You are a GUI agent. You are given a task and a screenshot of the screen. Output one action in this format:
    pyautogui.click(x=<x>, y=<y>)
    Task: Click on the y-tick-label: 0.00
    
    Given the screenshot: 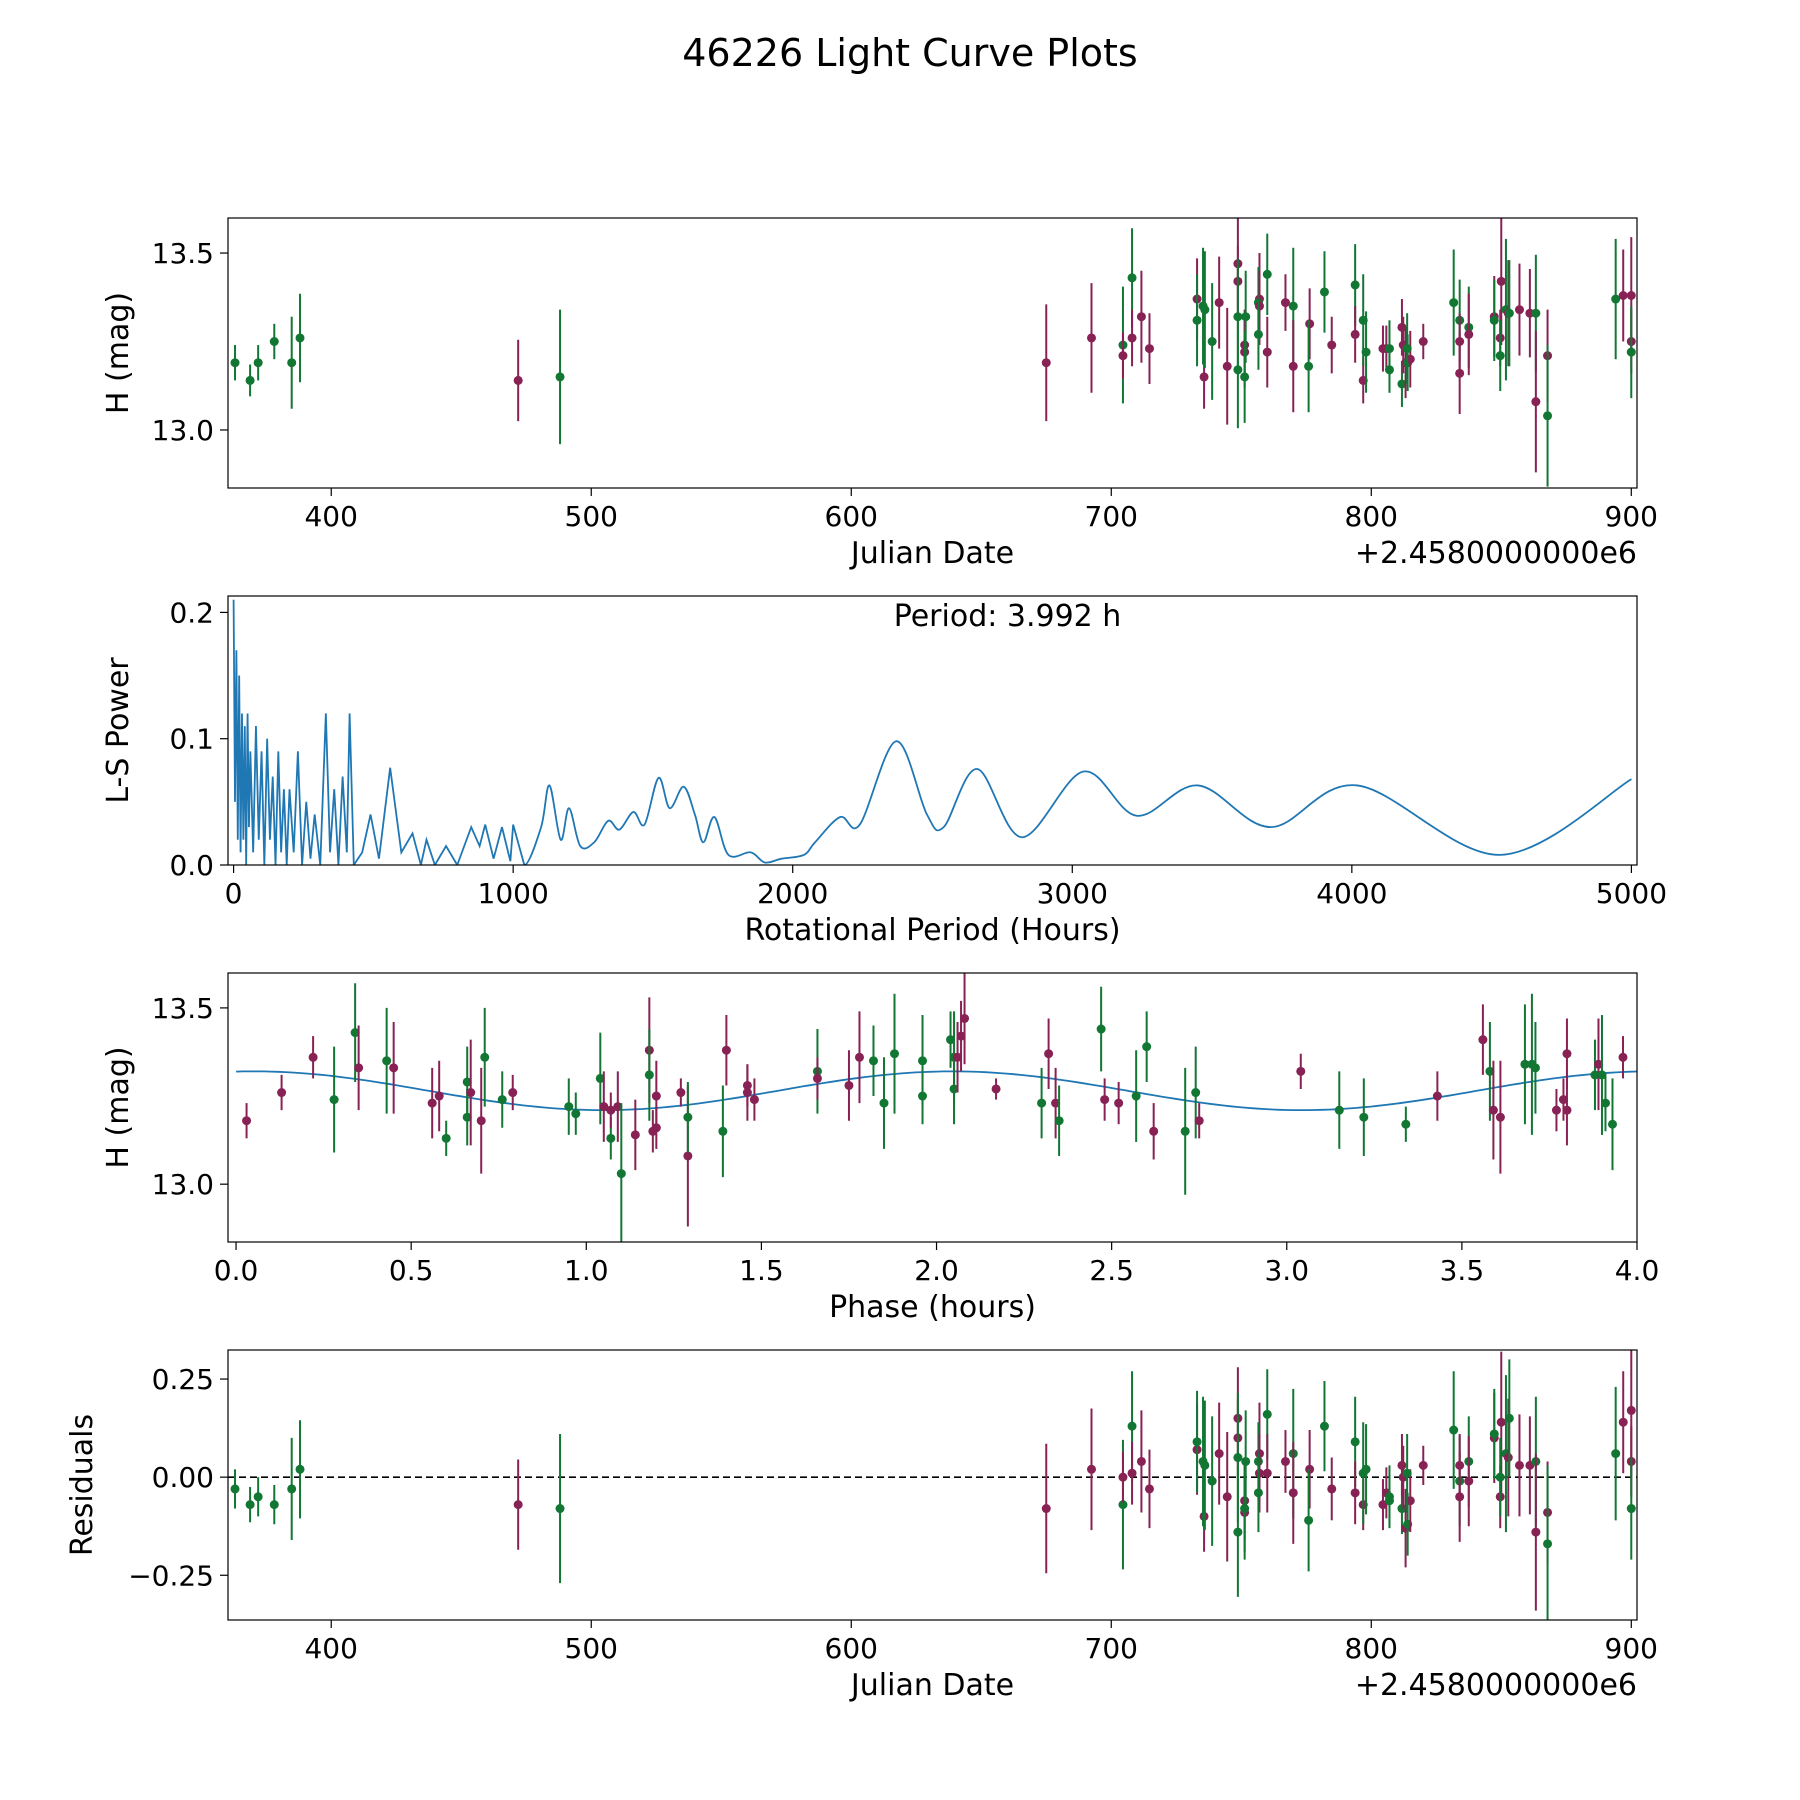 What is the action you would take?
    pyautogui.click(x=183, y=1477)
    